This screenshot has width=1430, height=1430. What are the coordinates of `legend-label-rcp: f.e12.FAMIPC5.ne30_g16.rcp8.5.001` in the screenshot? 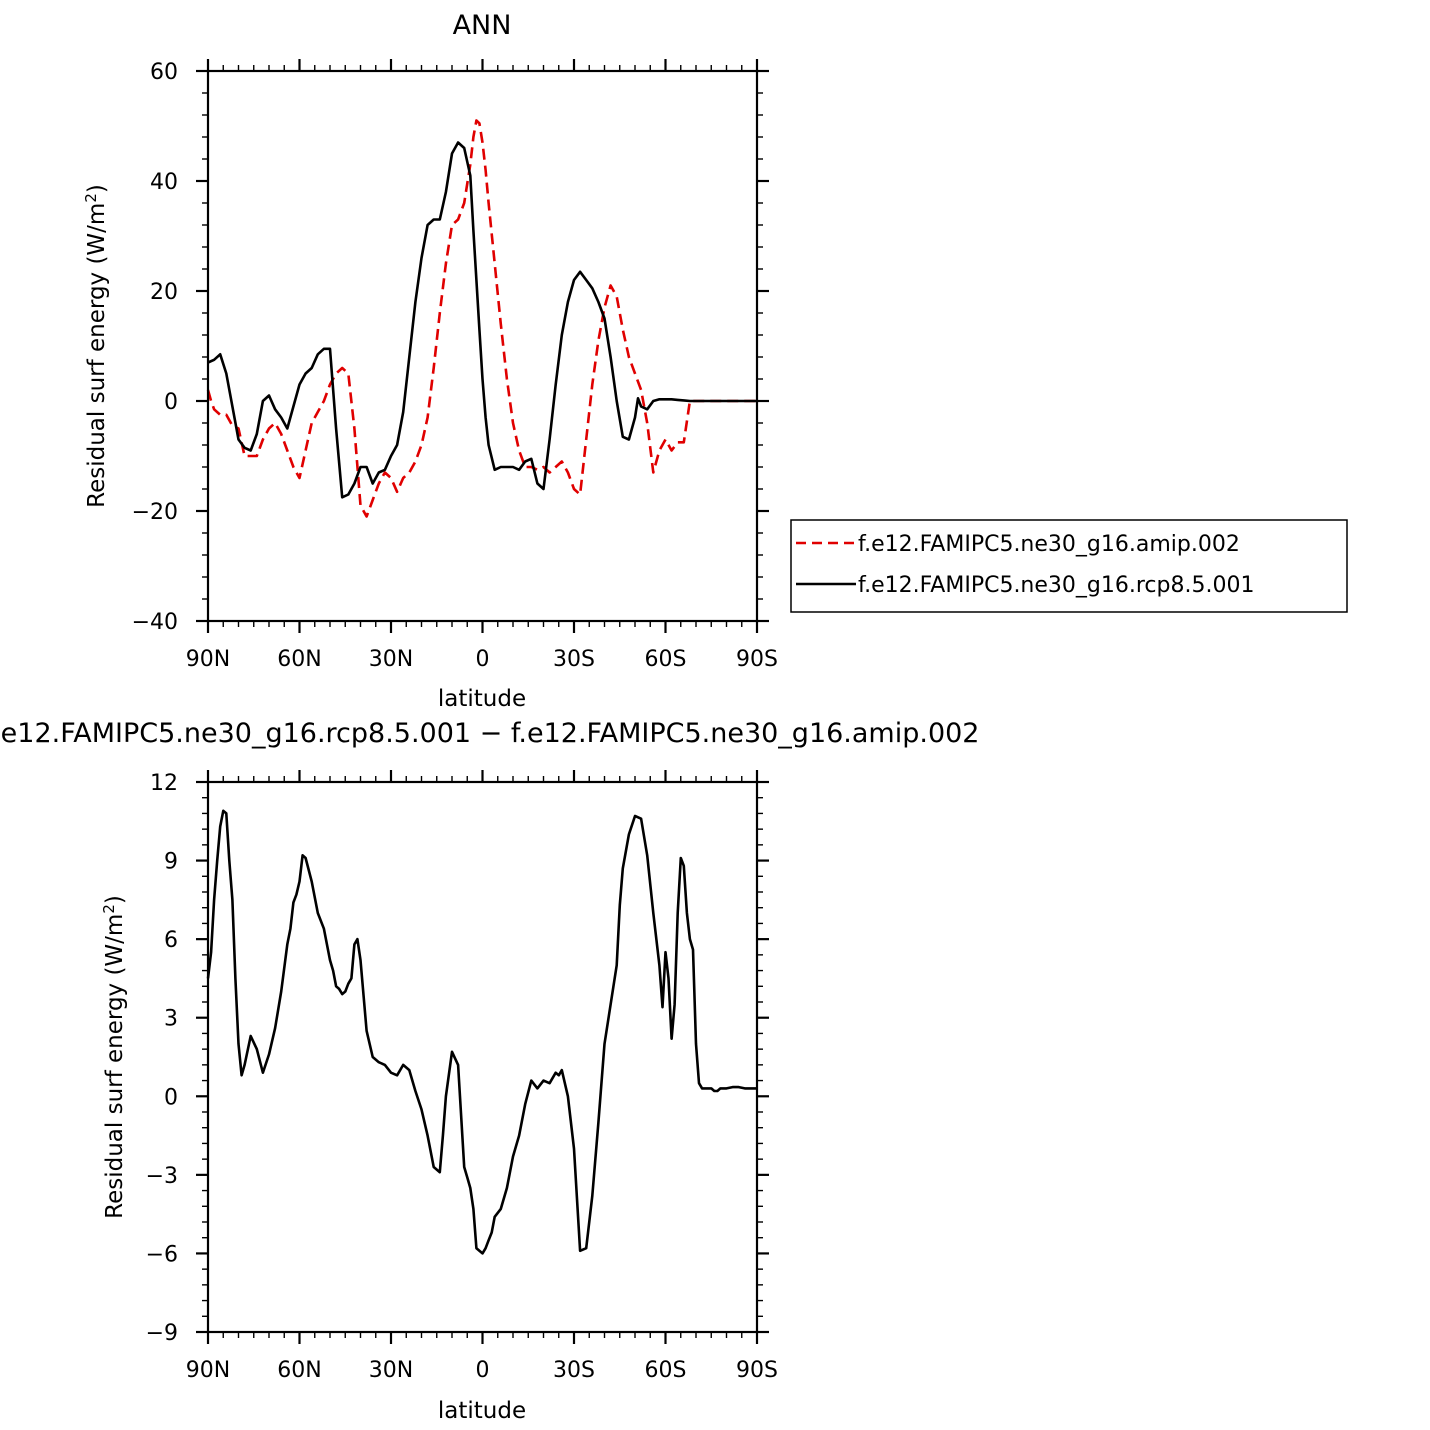 It's located at (1056, 585).